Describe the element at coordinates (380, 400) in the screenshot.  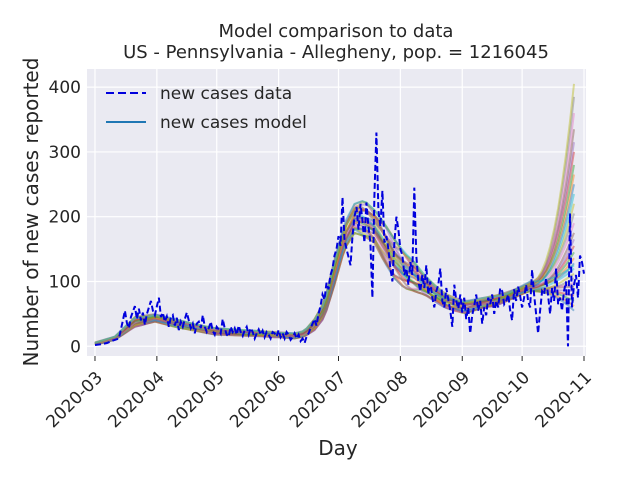
I see `x-tick-label: 2020-08` at that location.